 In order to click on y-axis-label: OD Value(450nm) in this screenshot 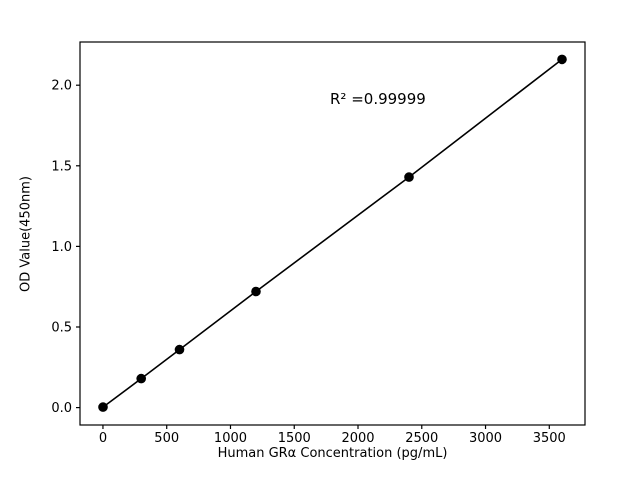, I will do `click(26, 234)`.